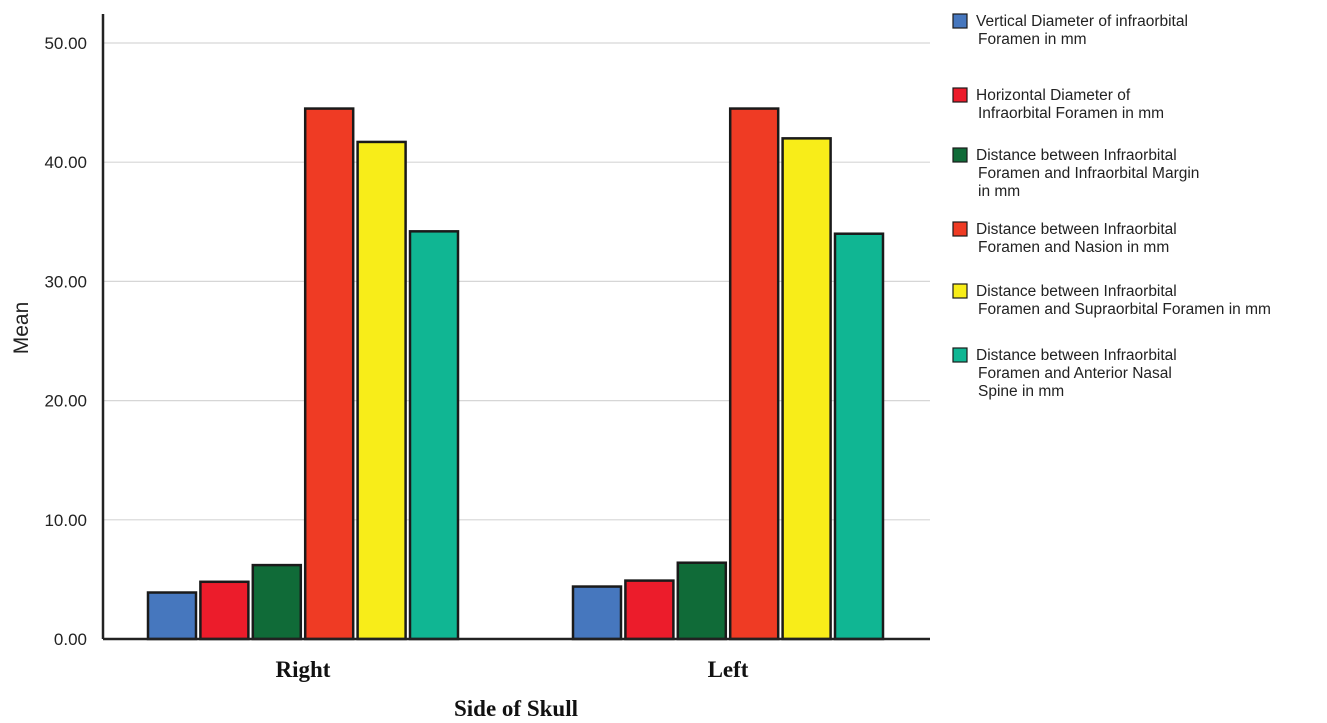 This screenshot has height=723, width=1327. What do you see at coordinates (512, 669) in the screenshot?
I see `x-category-labels: Right Left` at bounding box center [512, 669].